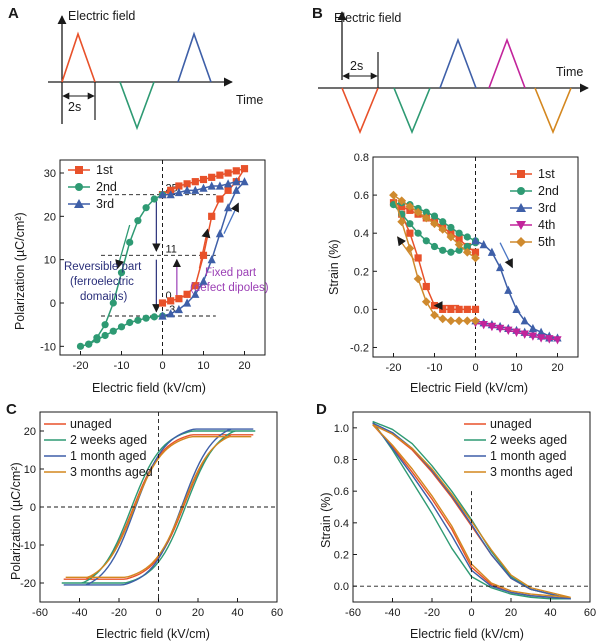 The height and width of the screenshot is (642, 600). What do you see at coordinates (356, 66) in the screenshot?
I see `panel-b-dur-label: 2s` at bounding box center [356, 66].